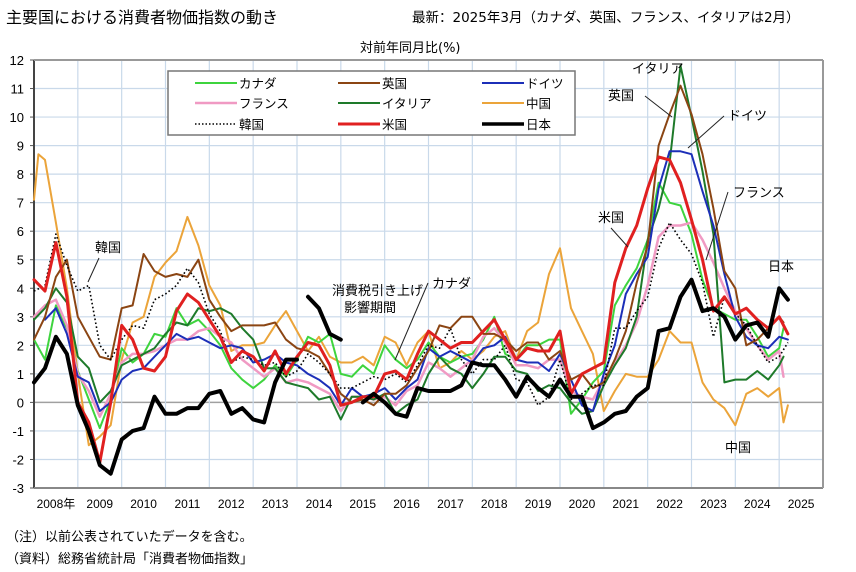  What do you see at coordinates (759, 193) in the screenshot?
I see `annotation-label: フランス` at bounding box center [759, 193].